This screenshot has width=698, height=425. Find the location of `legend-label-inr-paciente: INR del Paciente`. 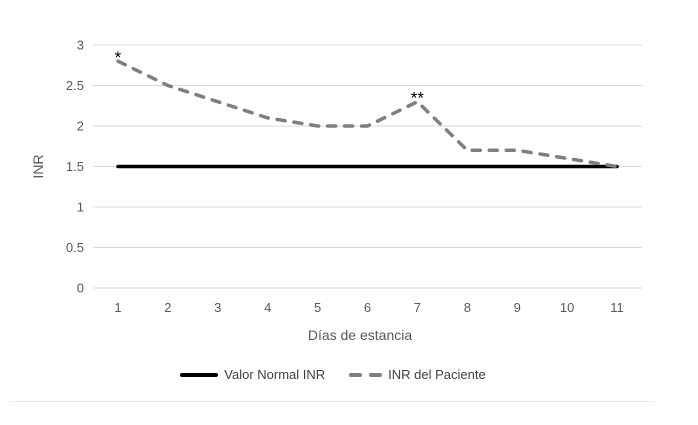

legend-label-inr-paciente: INR del Paciente is located at coordinates (437, 374).